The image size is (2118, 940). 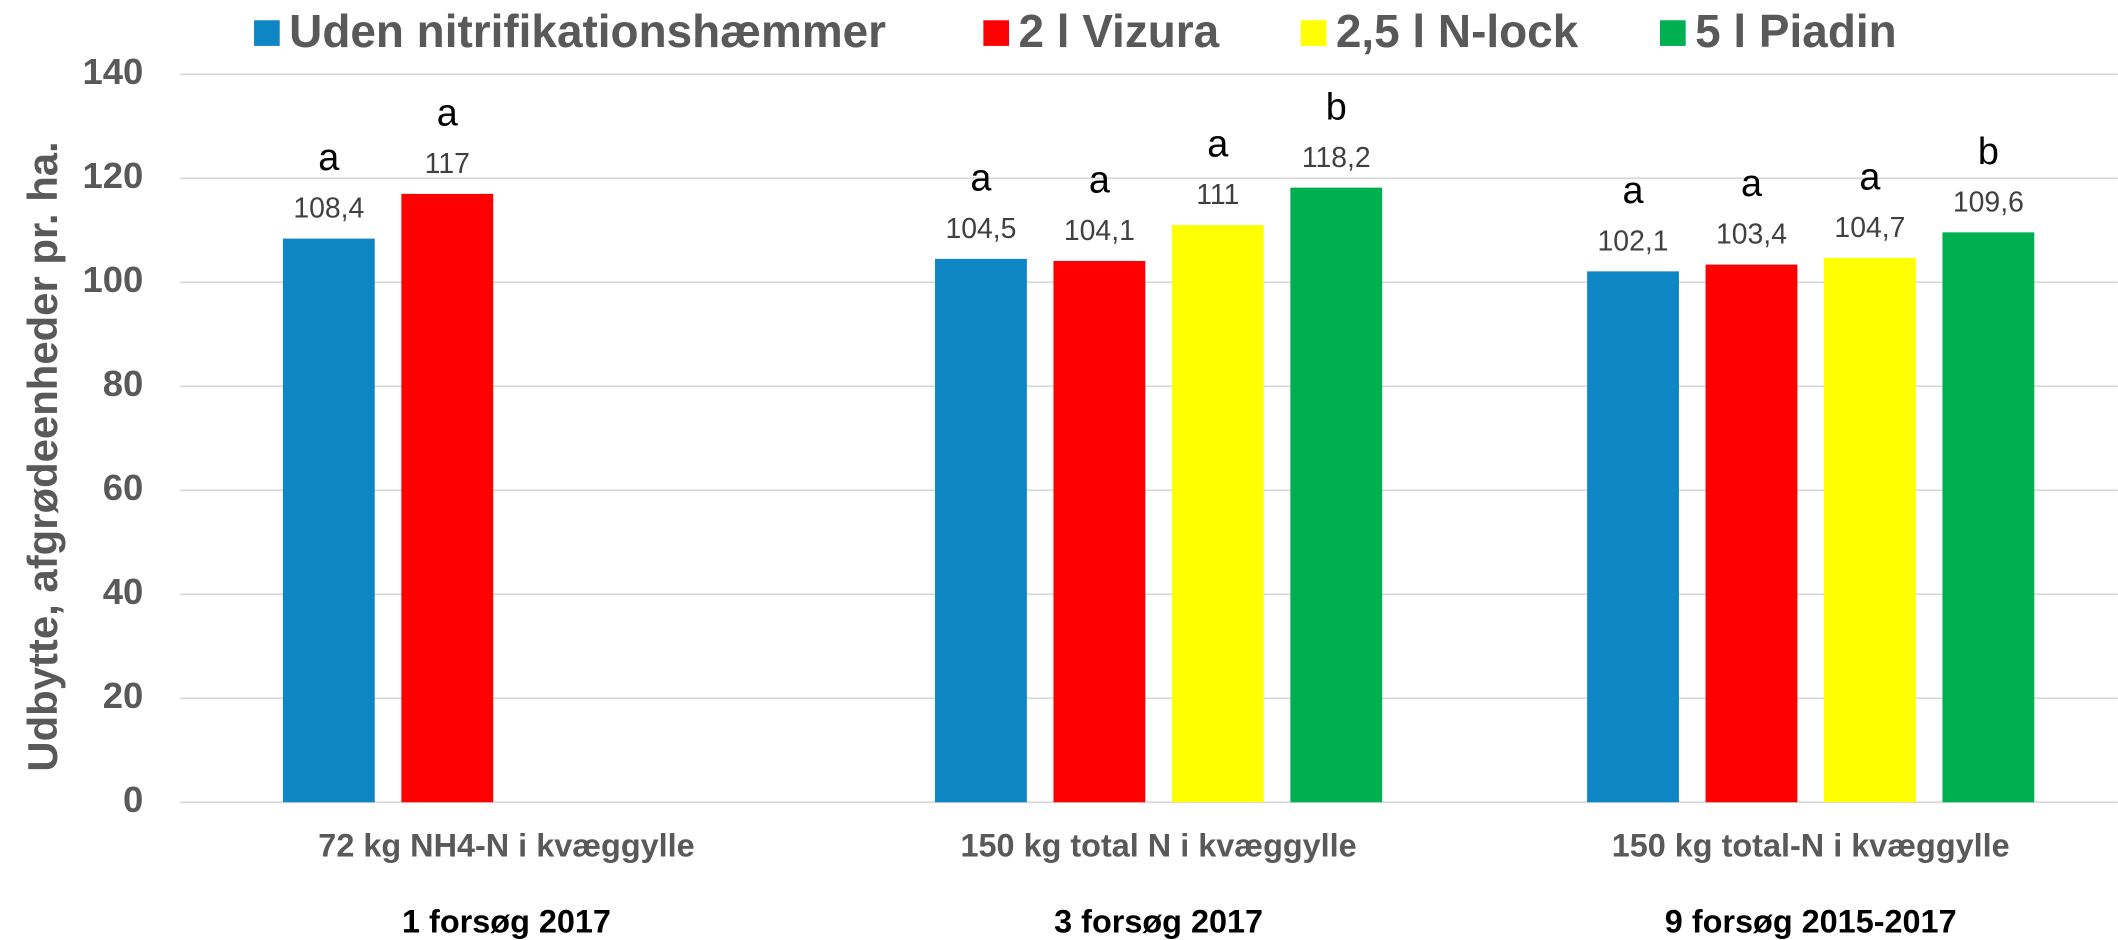 What do you see at coordinates (1118, 31) in the screenshot?
I see `legend-label: 2 l Vizura` at bounding box center [1118, 31].